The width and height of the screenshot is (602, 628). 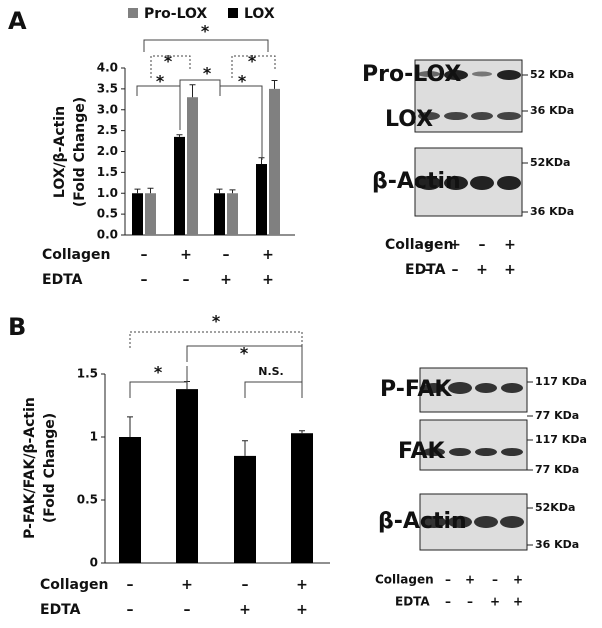 I want to click on y-axis-label: P-FAK/FAK/β-Actin, so click(x=30, y=468).